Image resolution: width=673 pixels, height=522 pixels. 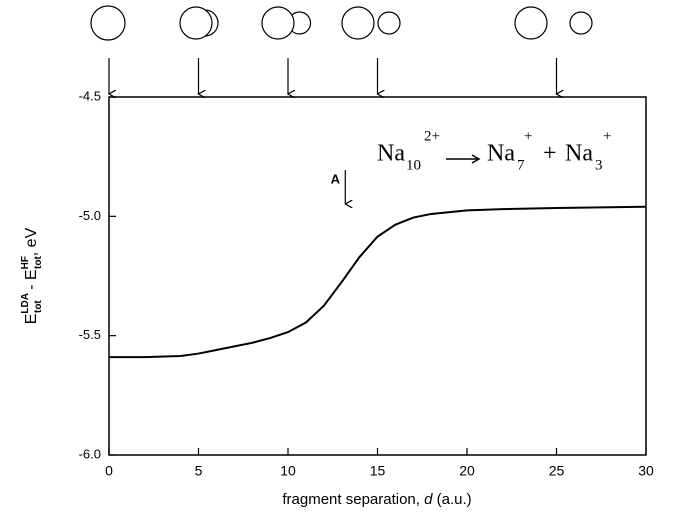 What do you see at coordinates (31, 281) in the screenshot?
I see `y-label-part: - E` at bounding box center [31, 281].